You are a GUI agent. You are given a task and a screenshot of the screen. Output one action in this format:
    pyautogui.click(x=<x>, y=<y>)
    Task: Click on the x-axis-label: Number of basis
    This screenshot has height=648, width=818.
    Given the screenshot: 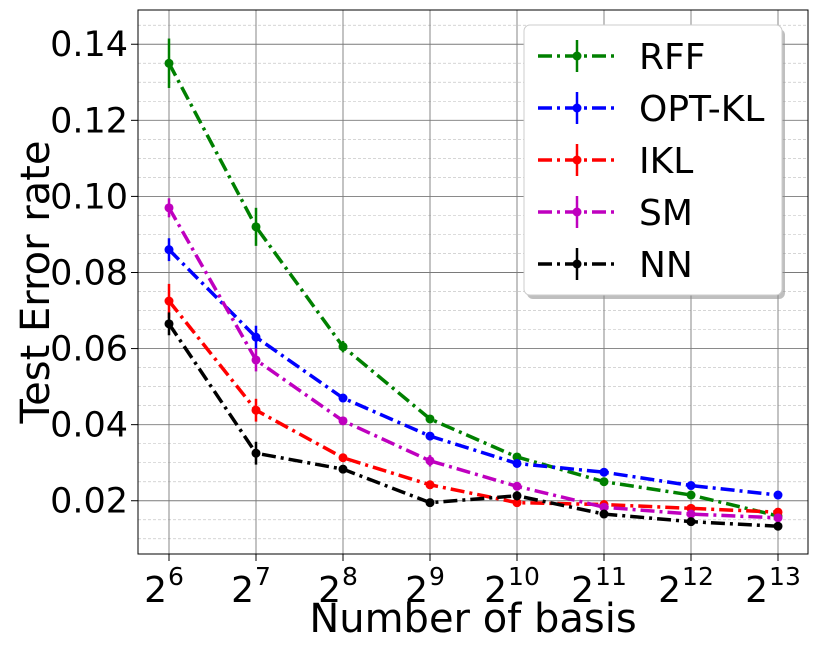 What is the action you would take?
    pyautogui.click(x=472, y=619)
    